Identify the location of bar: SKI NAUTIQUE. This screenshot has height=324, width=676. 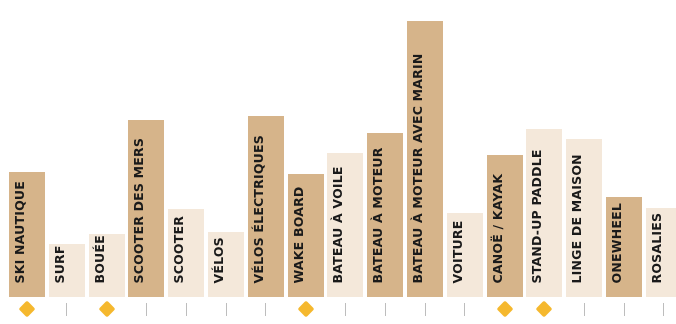
(27, 234).